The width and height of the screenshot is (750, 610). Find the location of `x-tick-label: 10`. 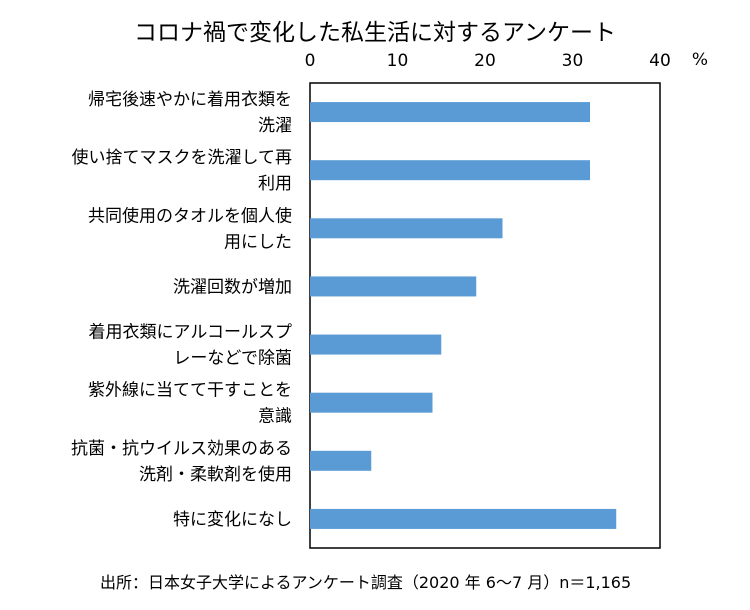

x-tick-label: 10 is located at coordinates (398, 61).